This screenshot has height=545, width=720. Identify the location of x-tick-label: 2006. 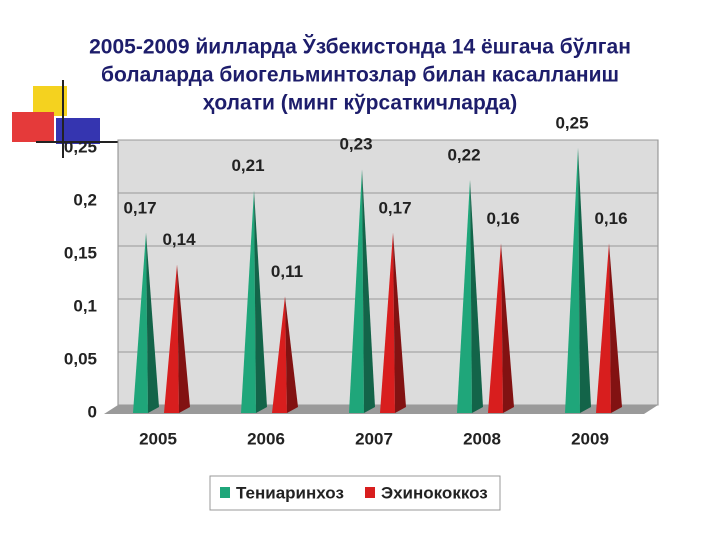
(266, 438).